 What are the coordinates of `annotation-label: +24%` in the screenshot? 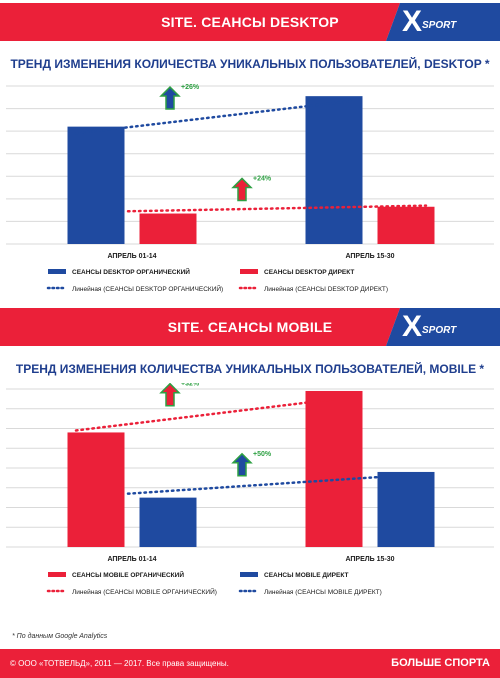 It's located at (262, 178).